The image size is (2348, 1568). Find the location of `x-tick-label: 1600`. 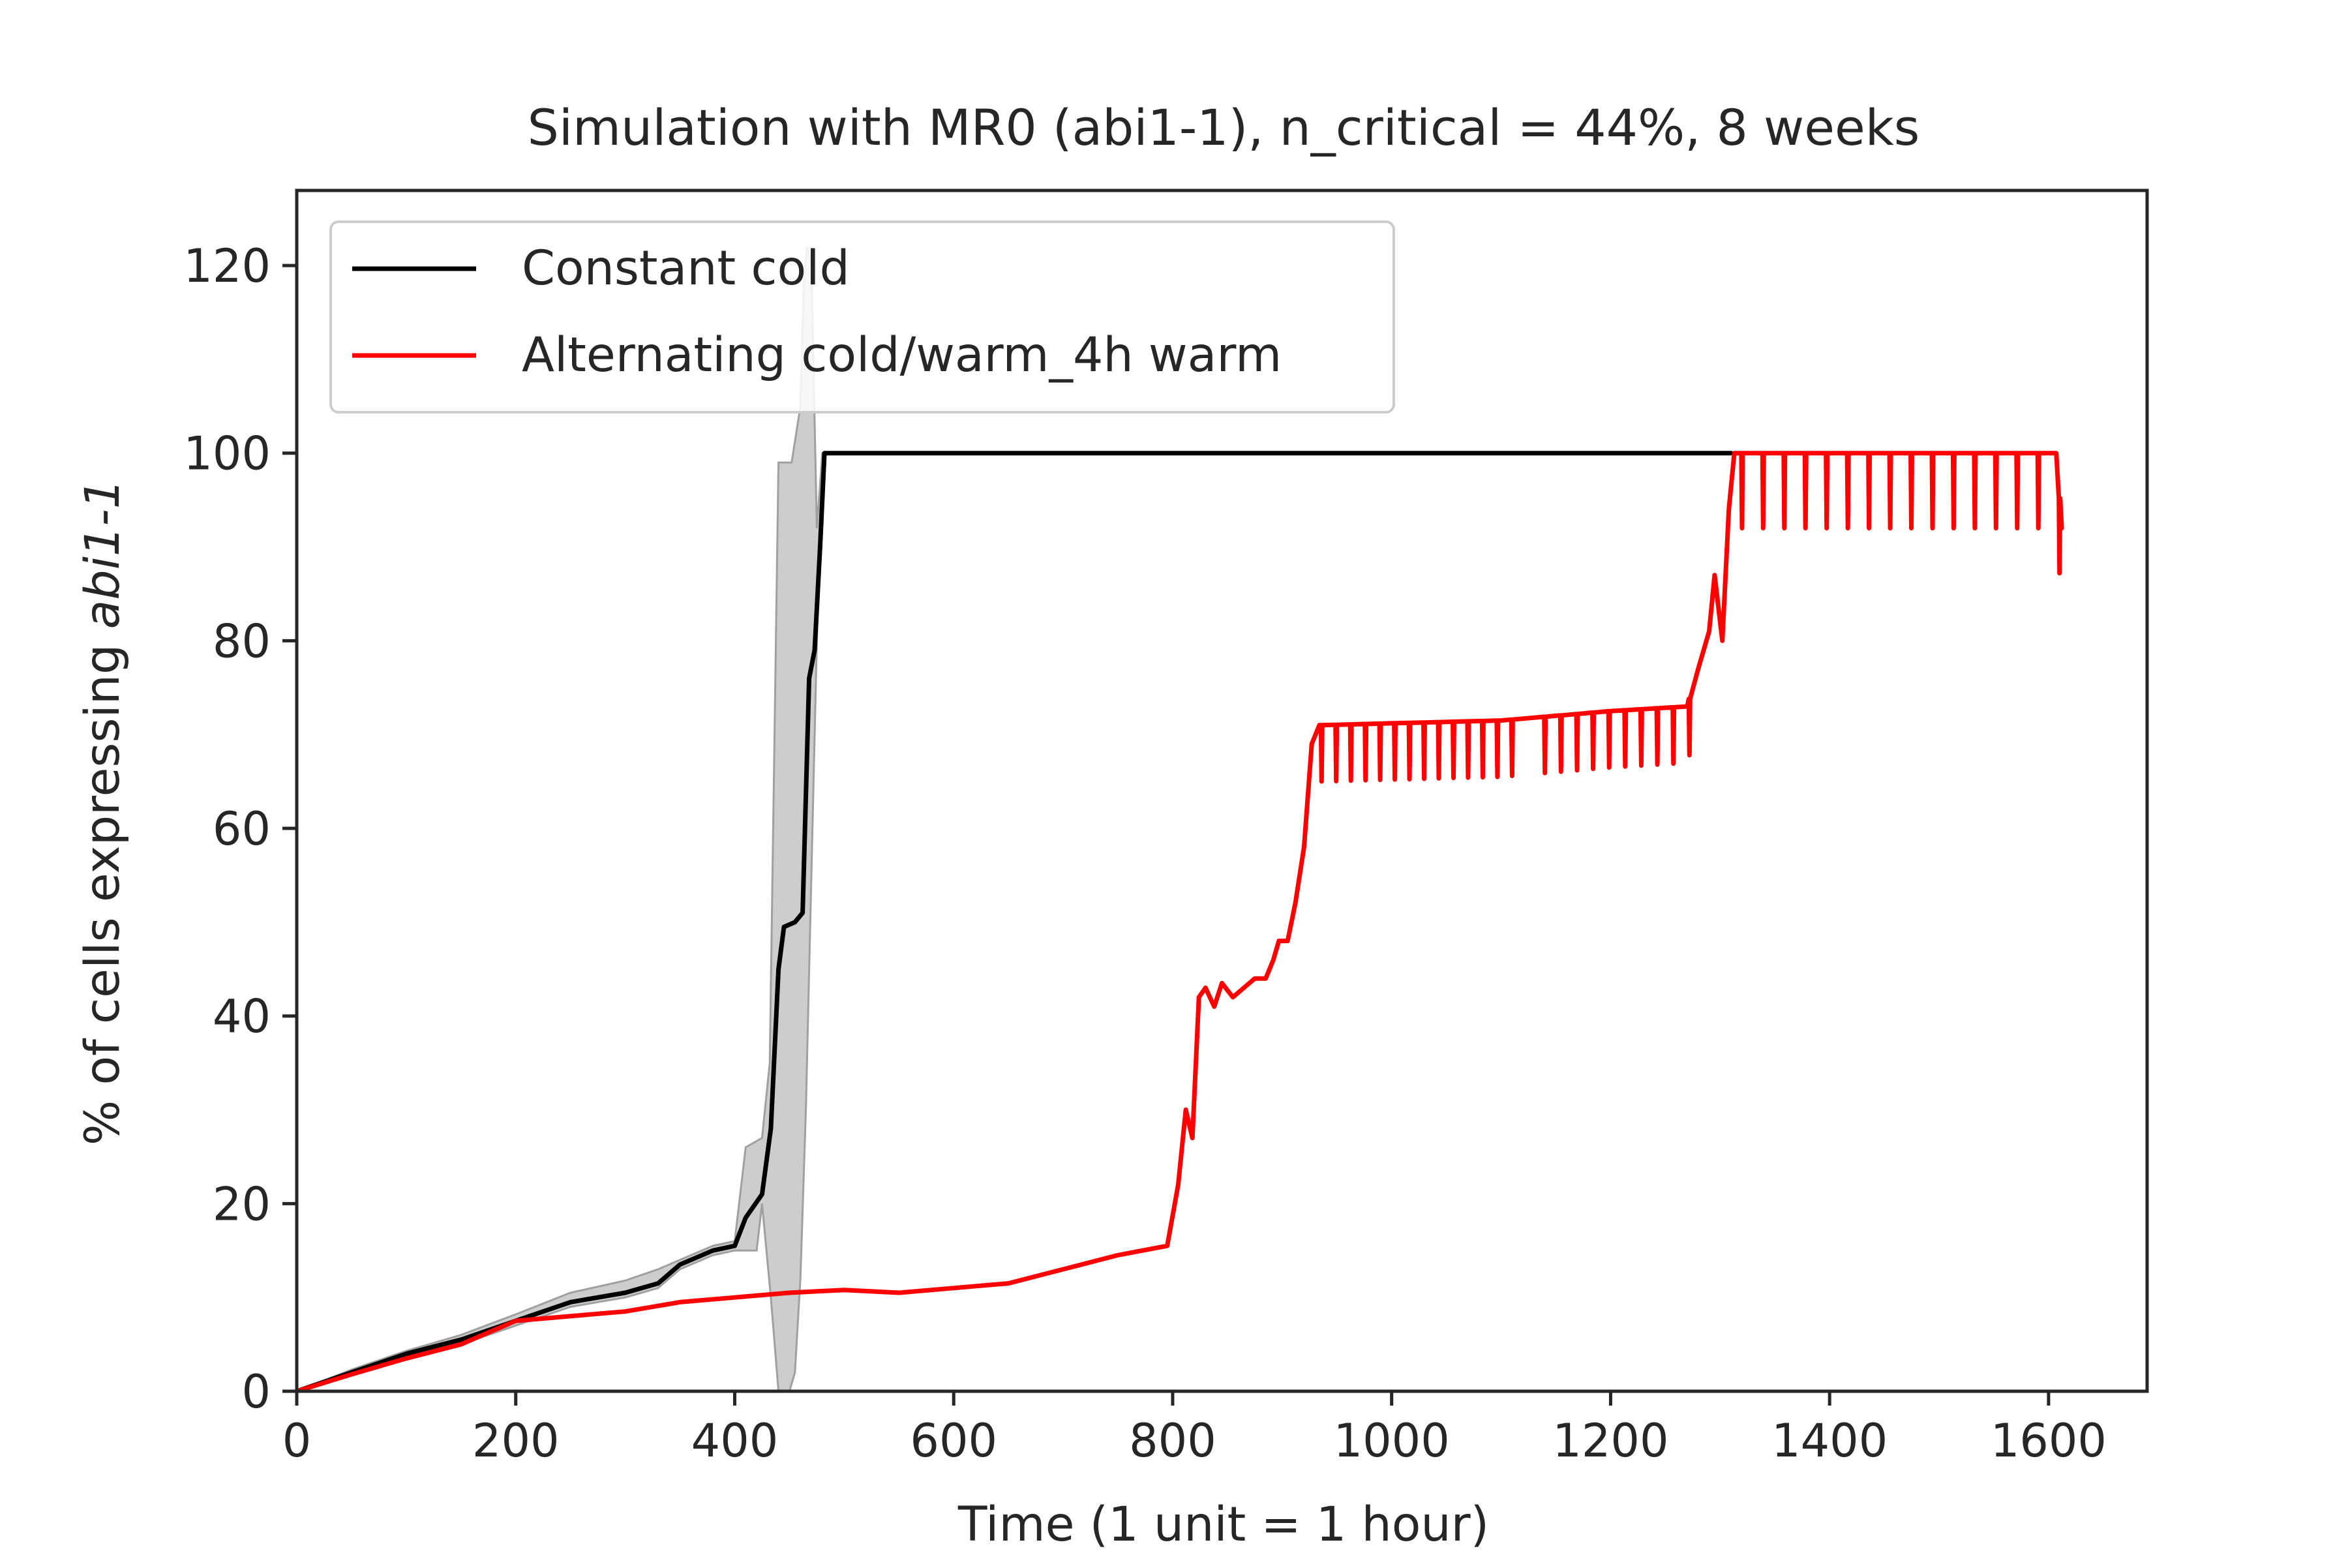

x-tick-label: 1600 is located at coordinates (2049, 1441).